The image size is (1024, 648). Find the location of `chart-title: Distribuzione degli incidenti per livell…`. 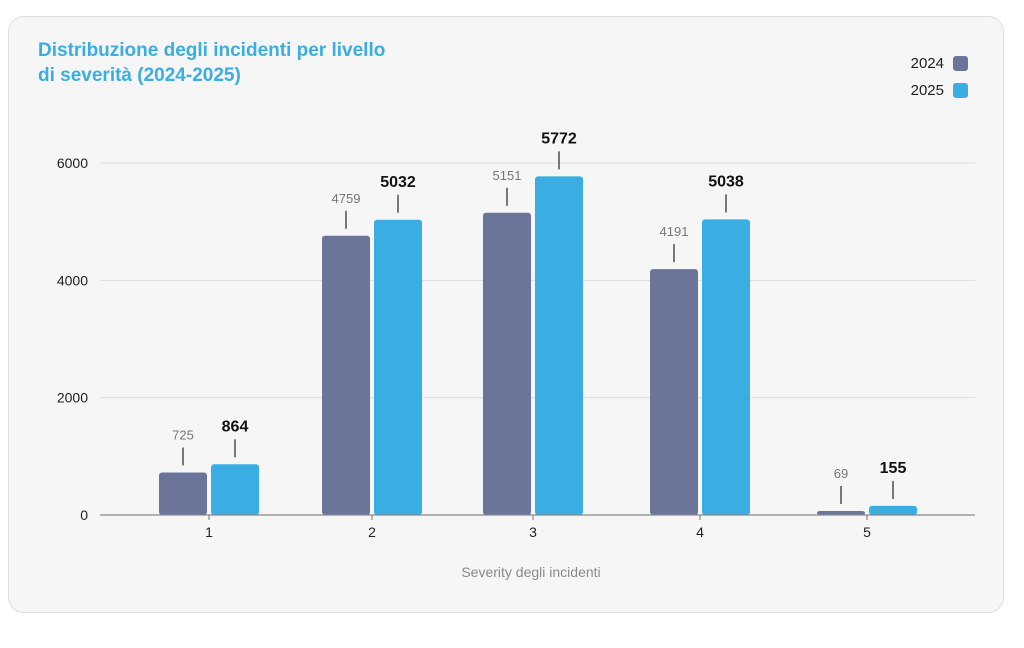

chart-title: Distribuzione degli incidenti per livell… is located at coordinates (212, 63).